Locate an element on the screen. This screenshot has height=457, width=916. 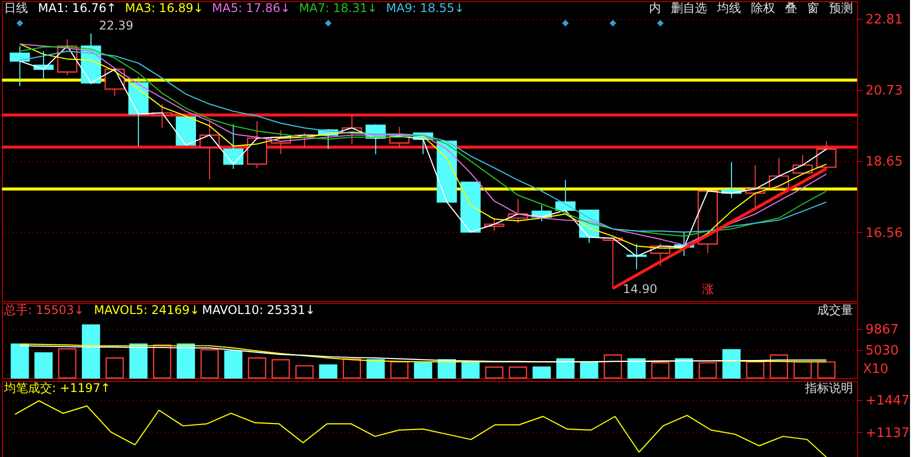
annotation: 窗 is located at coordinates (813, 8).